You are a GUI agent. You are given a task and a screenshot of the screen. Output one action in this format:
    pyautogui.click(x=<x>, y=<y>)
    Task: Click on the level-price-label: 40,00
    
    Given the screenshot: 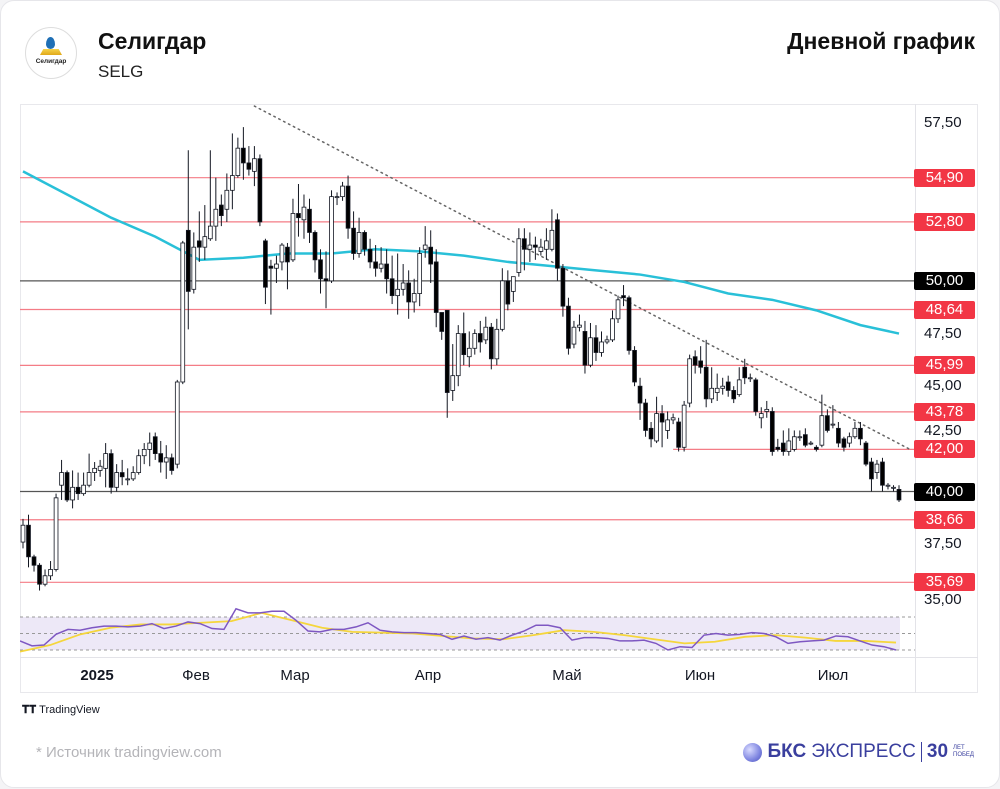 What is the action you would take?
    pyautogui.click(x=944, y=491)
    